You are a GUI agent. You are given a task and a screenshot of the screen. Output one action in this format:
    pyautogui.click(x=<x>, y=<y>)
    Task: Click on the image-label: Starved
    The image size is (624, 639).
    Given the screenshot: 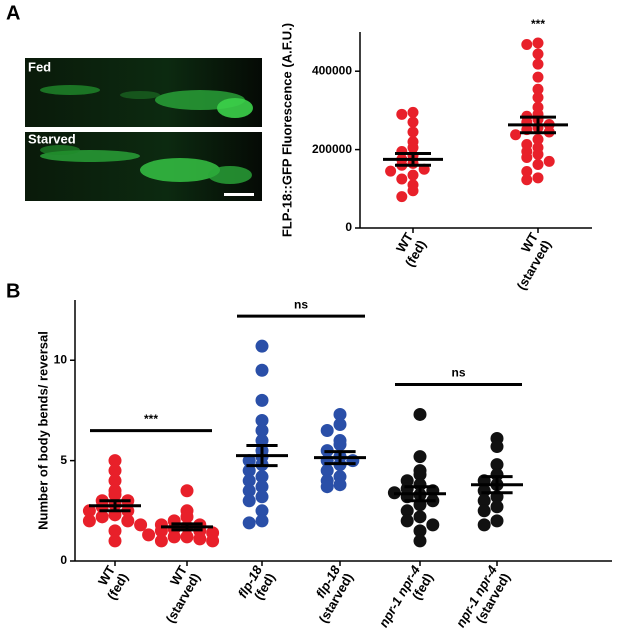 What is the action you would take?
    pyautogui.click(x=52, y=138)
    